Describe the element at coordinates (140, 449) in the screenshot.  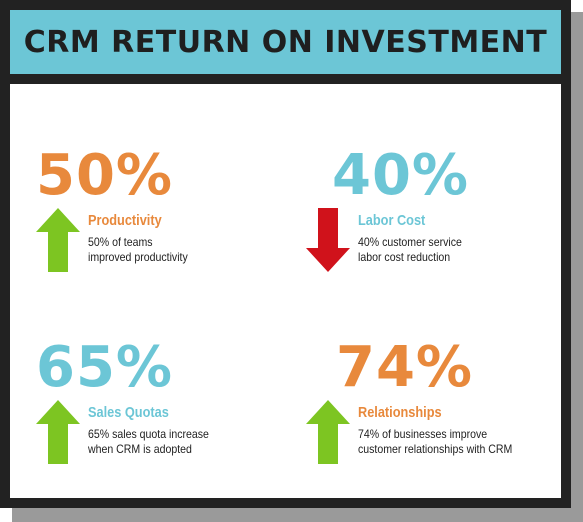
I see `stat-description-line: when CRM is adopted` at that location.